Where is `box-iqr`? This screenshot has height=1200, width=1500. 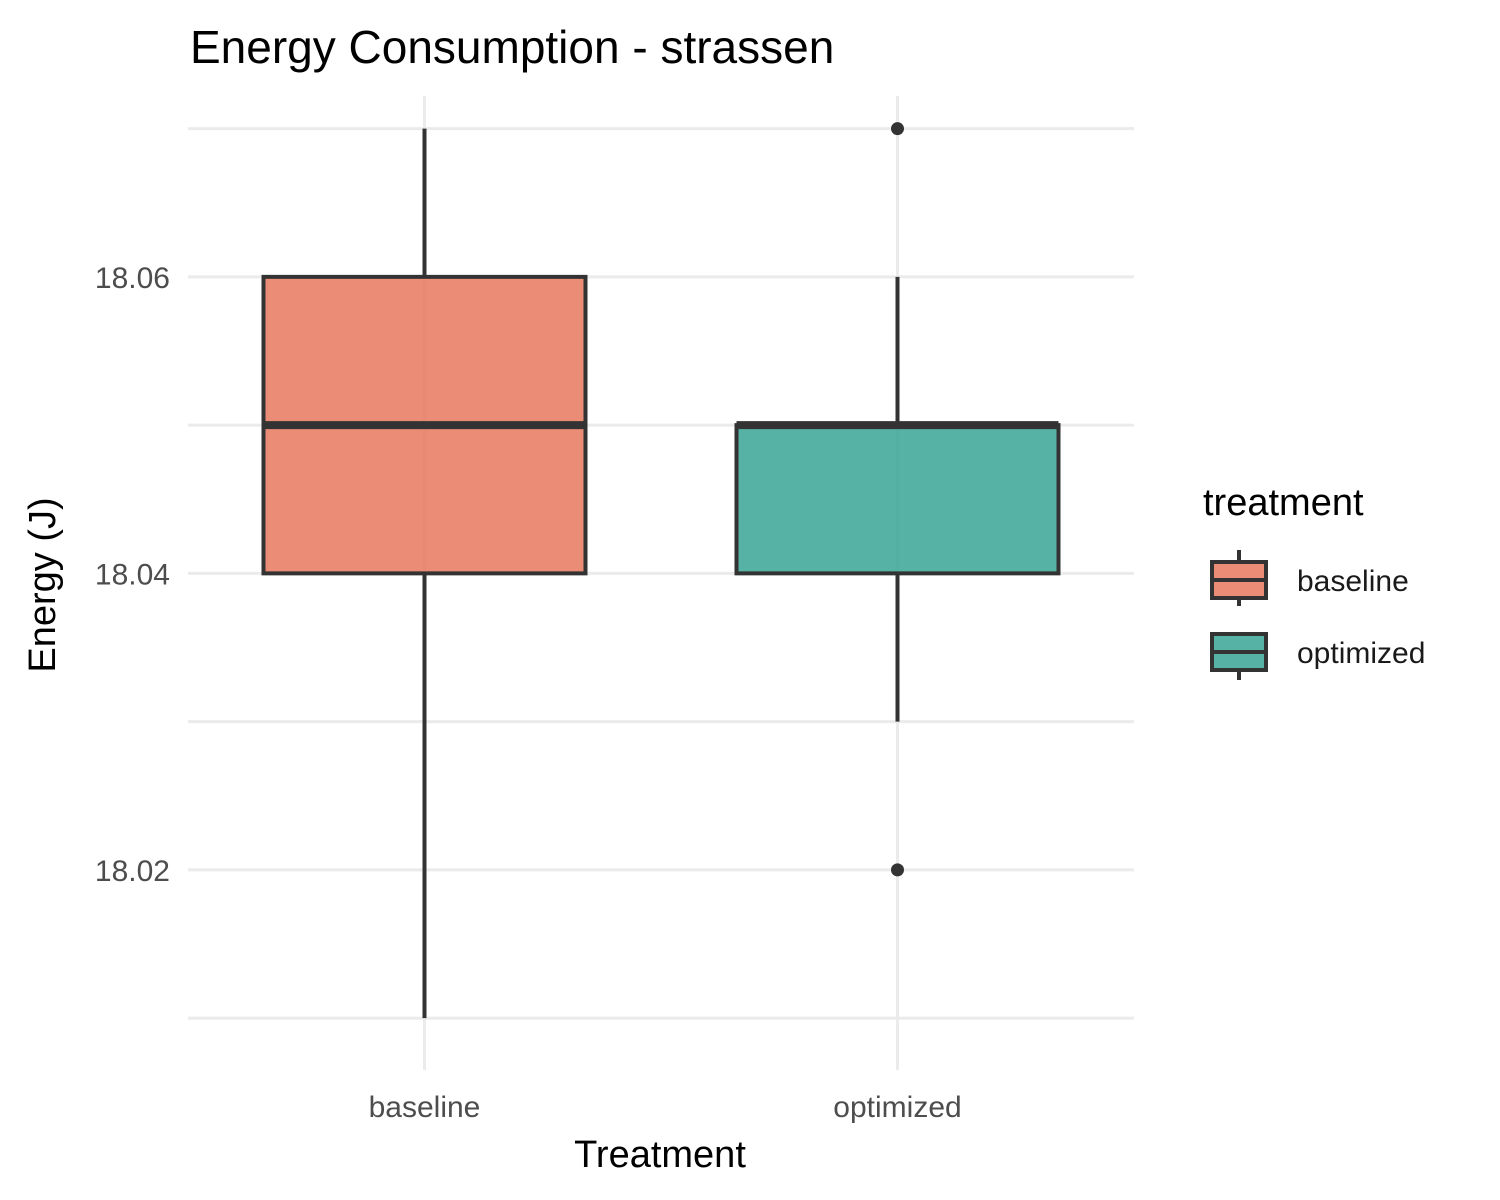
box-iqr is located at coordinates (897, 499).